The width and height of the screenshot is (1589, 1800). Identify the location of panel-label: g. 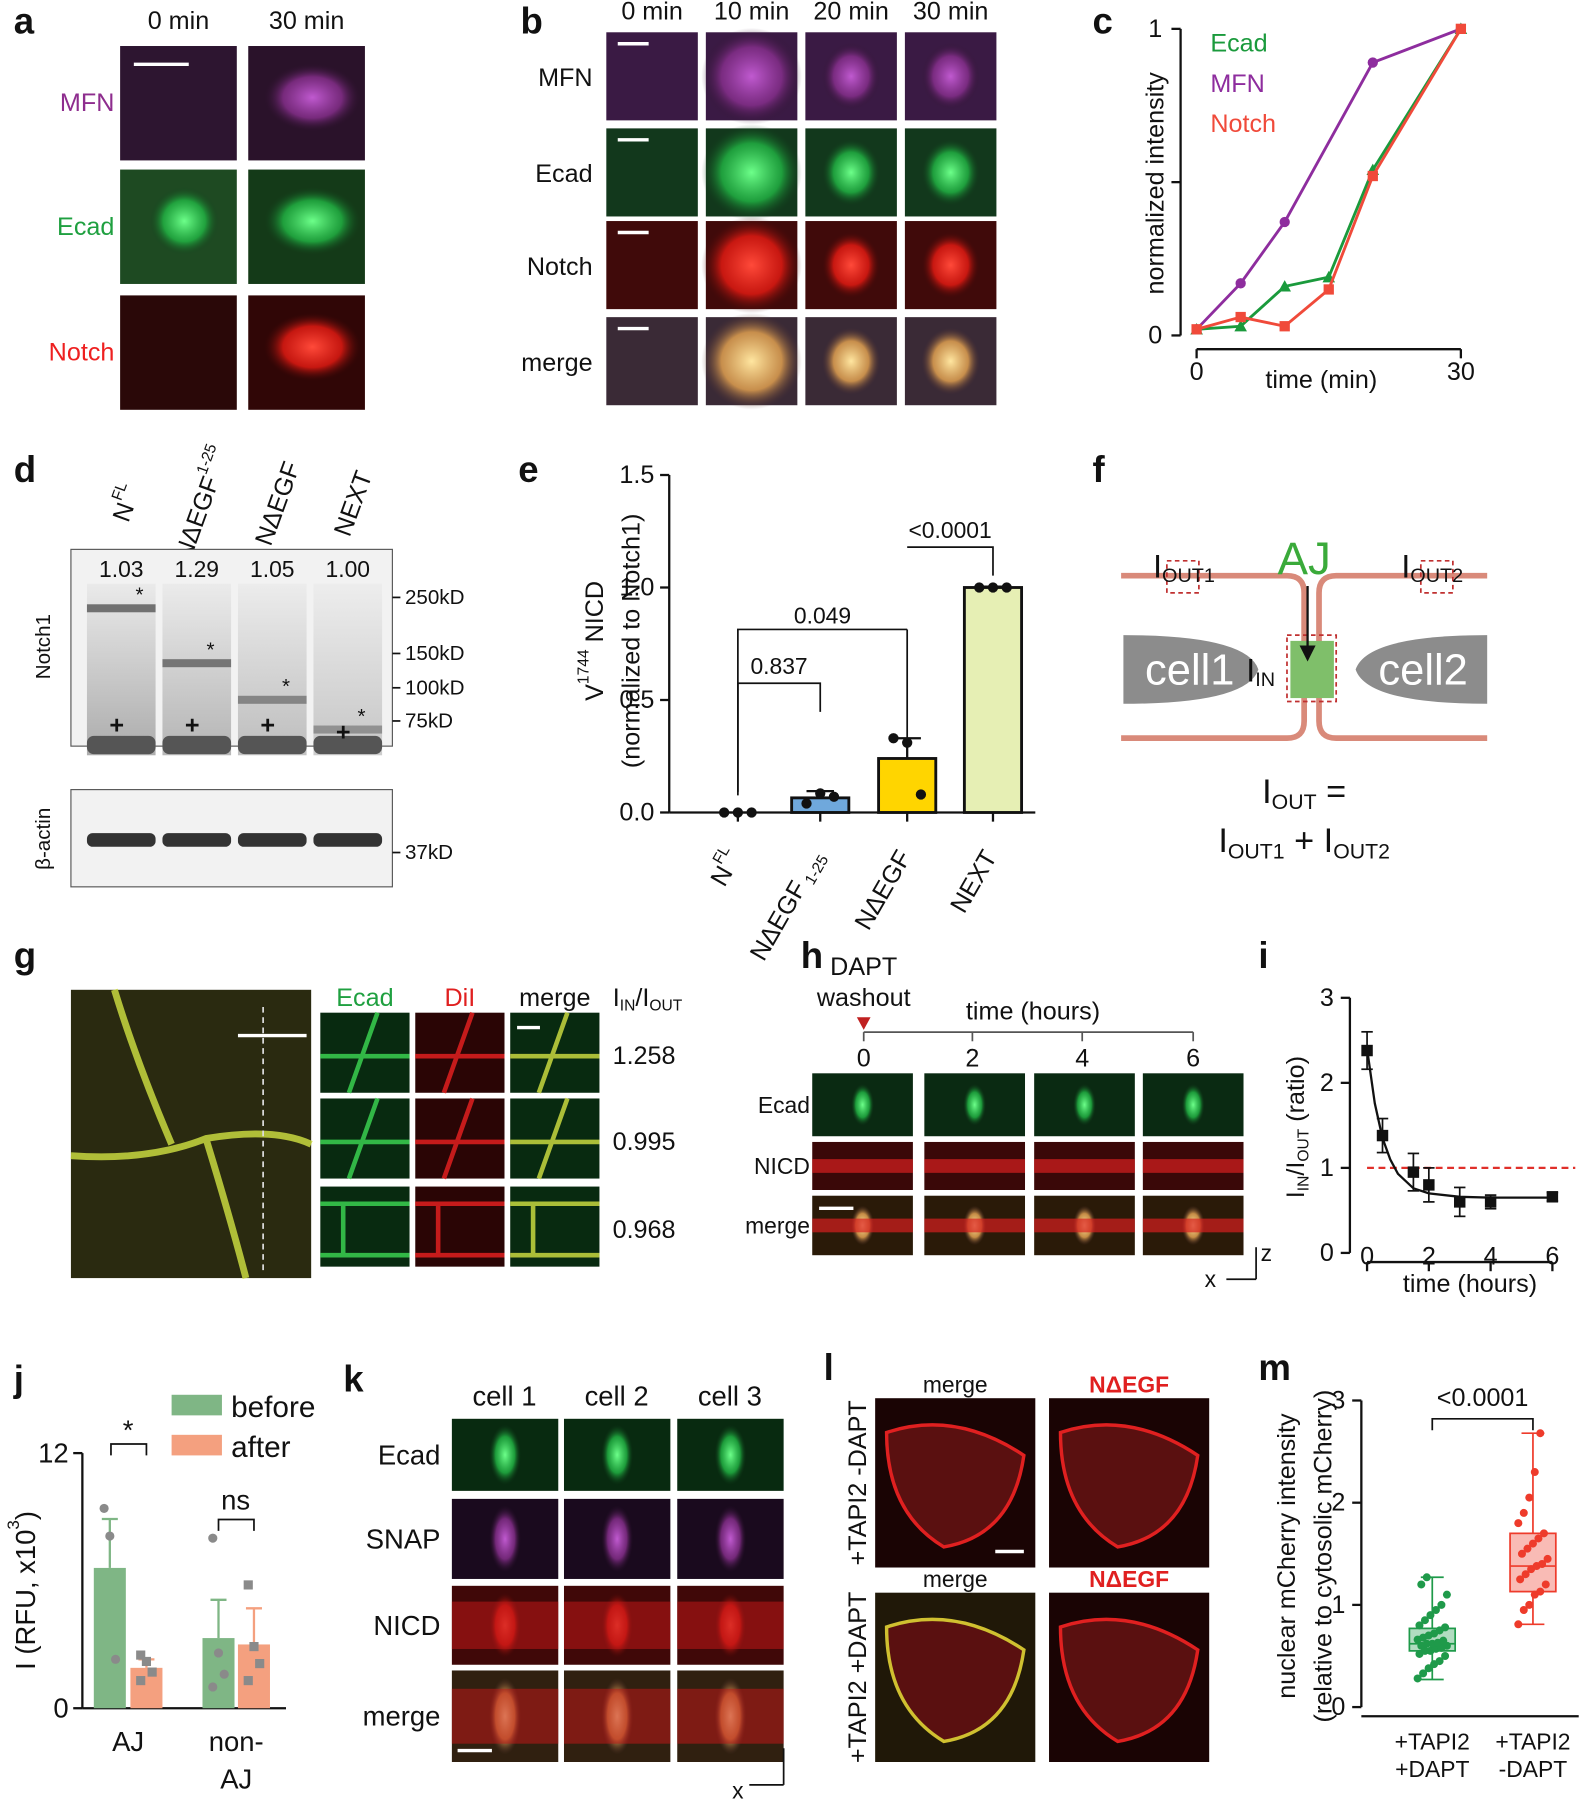
(25, 955).